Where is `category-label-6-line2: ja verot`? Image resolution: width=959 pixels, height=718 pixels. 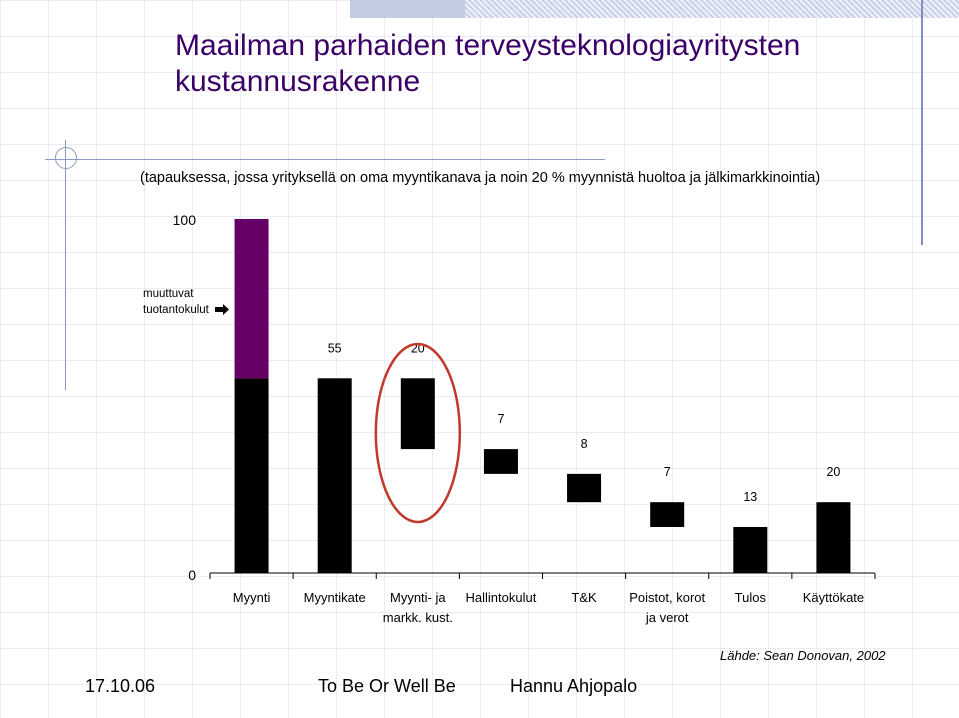
category-label-6-line2: ja verot is located at coordinates (667, 617).